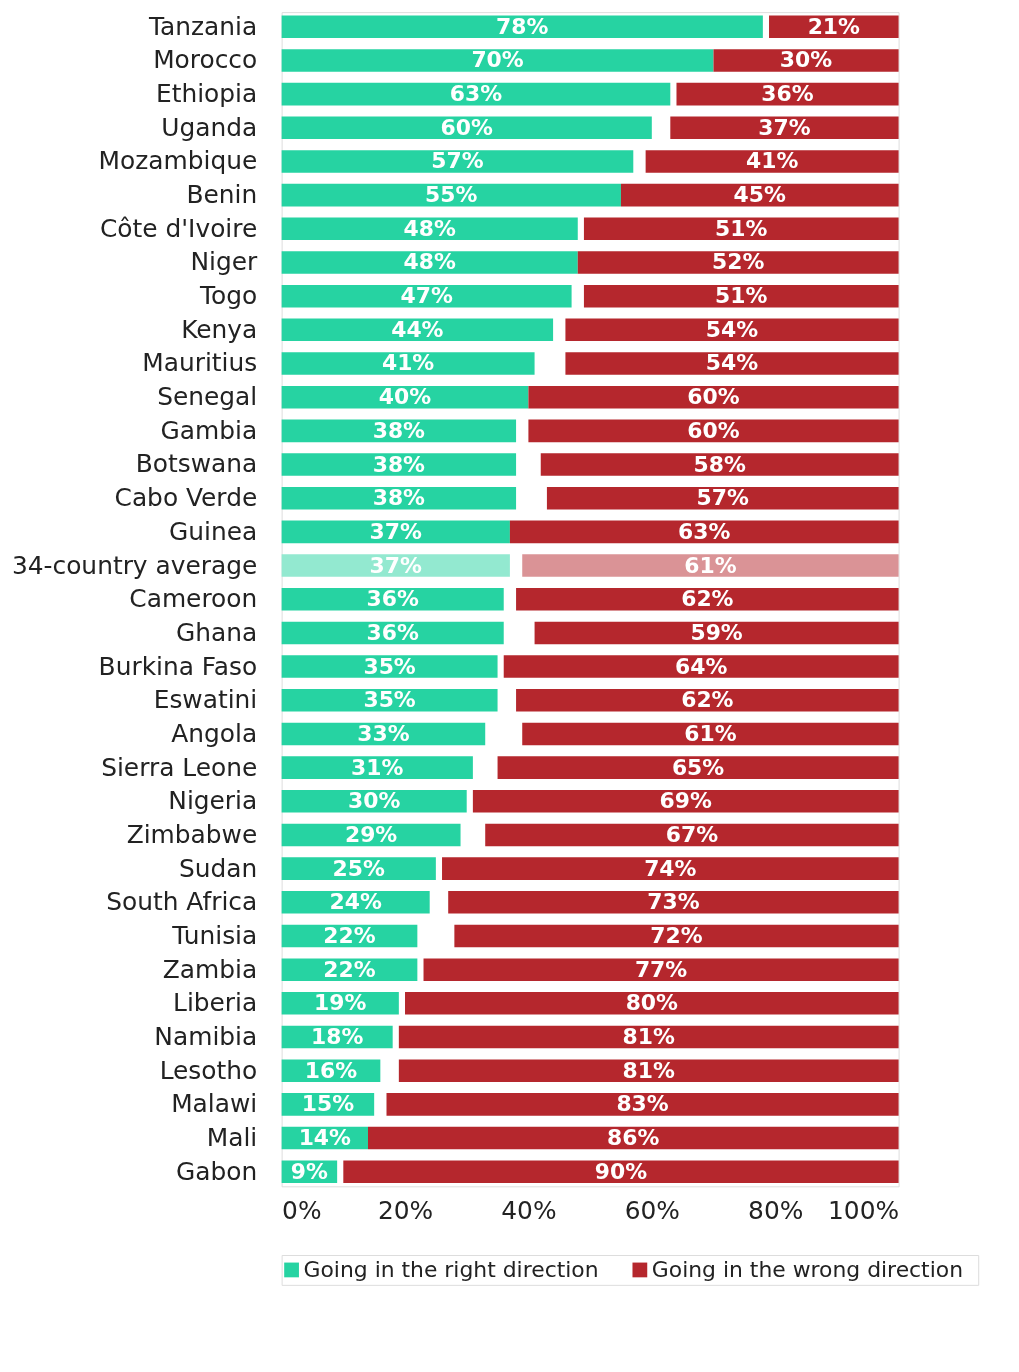 The width and height of the screenshot is (1019, 1372). Describe the element at coordinates (178, 666) in the screenshot. I see `y-tick-label: Burkina Faso` at that location.